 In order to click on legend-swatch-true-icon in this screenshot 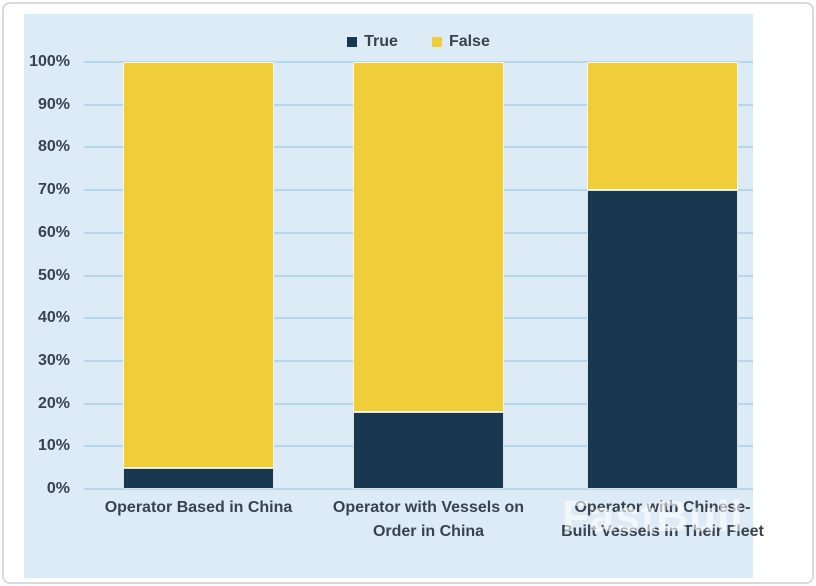, I will do `click(352, 42)`.